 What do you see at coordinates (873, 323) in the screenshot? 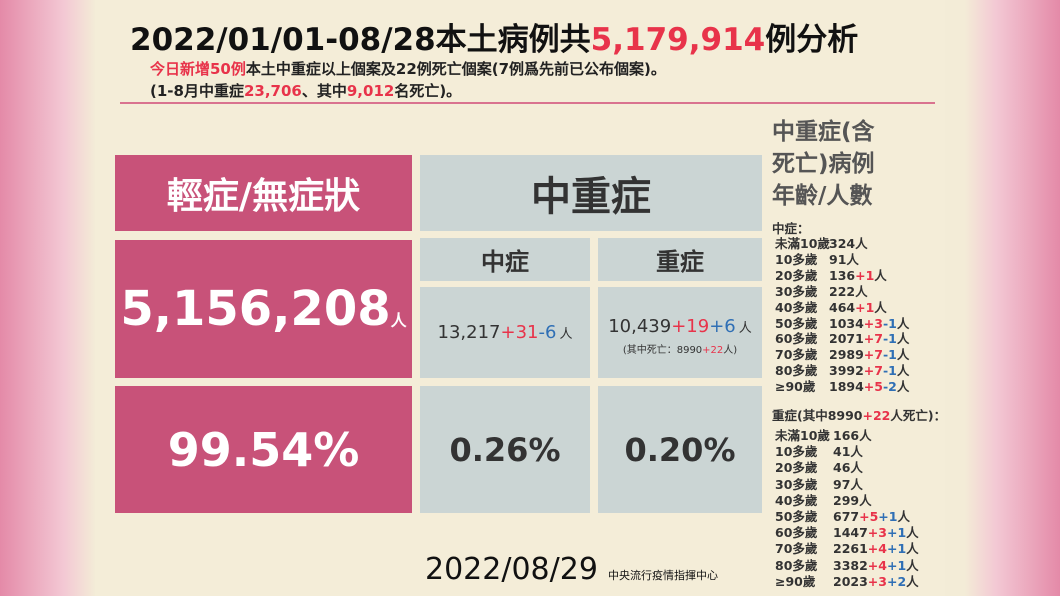
I see `text-part: +3` at bounding box center [873, 323].